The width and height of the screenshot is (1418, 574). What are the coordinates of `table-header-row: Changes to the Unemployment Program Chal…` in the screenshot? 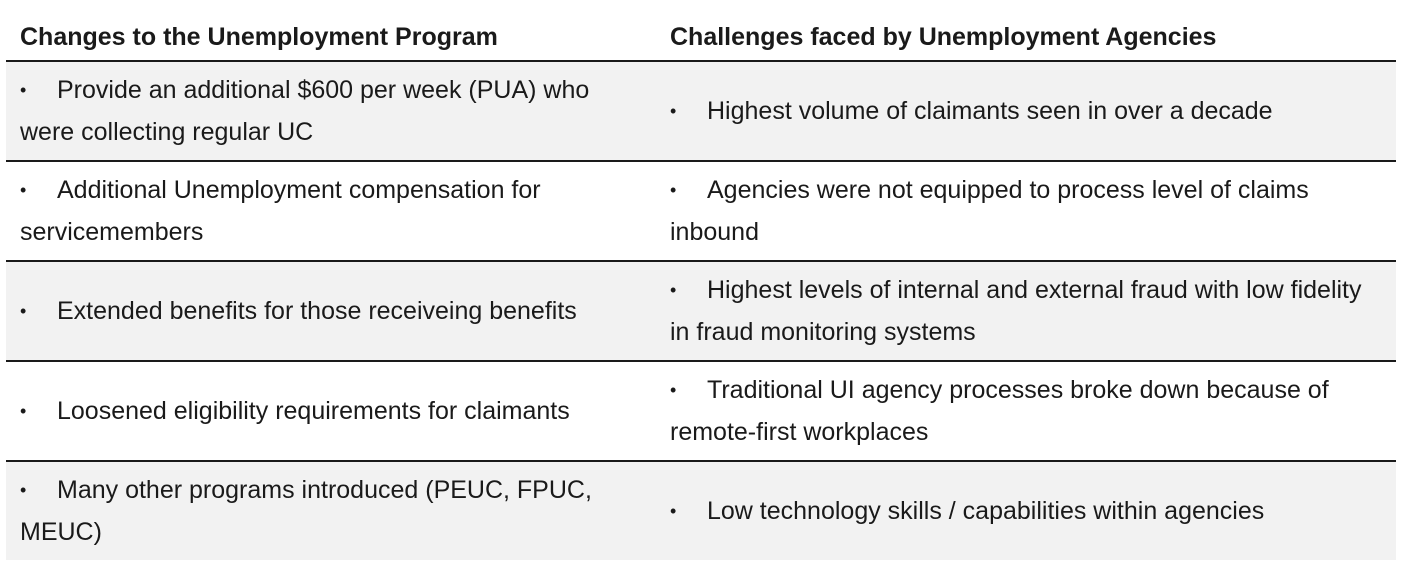 It's located at (701, 38).